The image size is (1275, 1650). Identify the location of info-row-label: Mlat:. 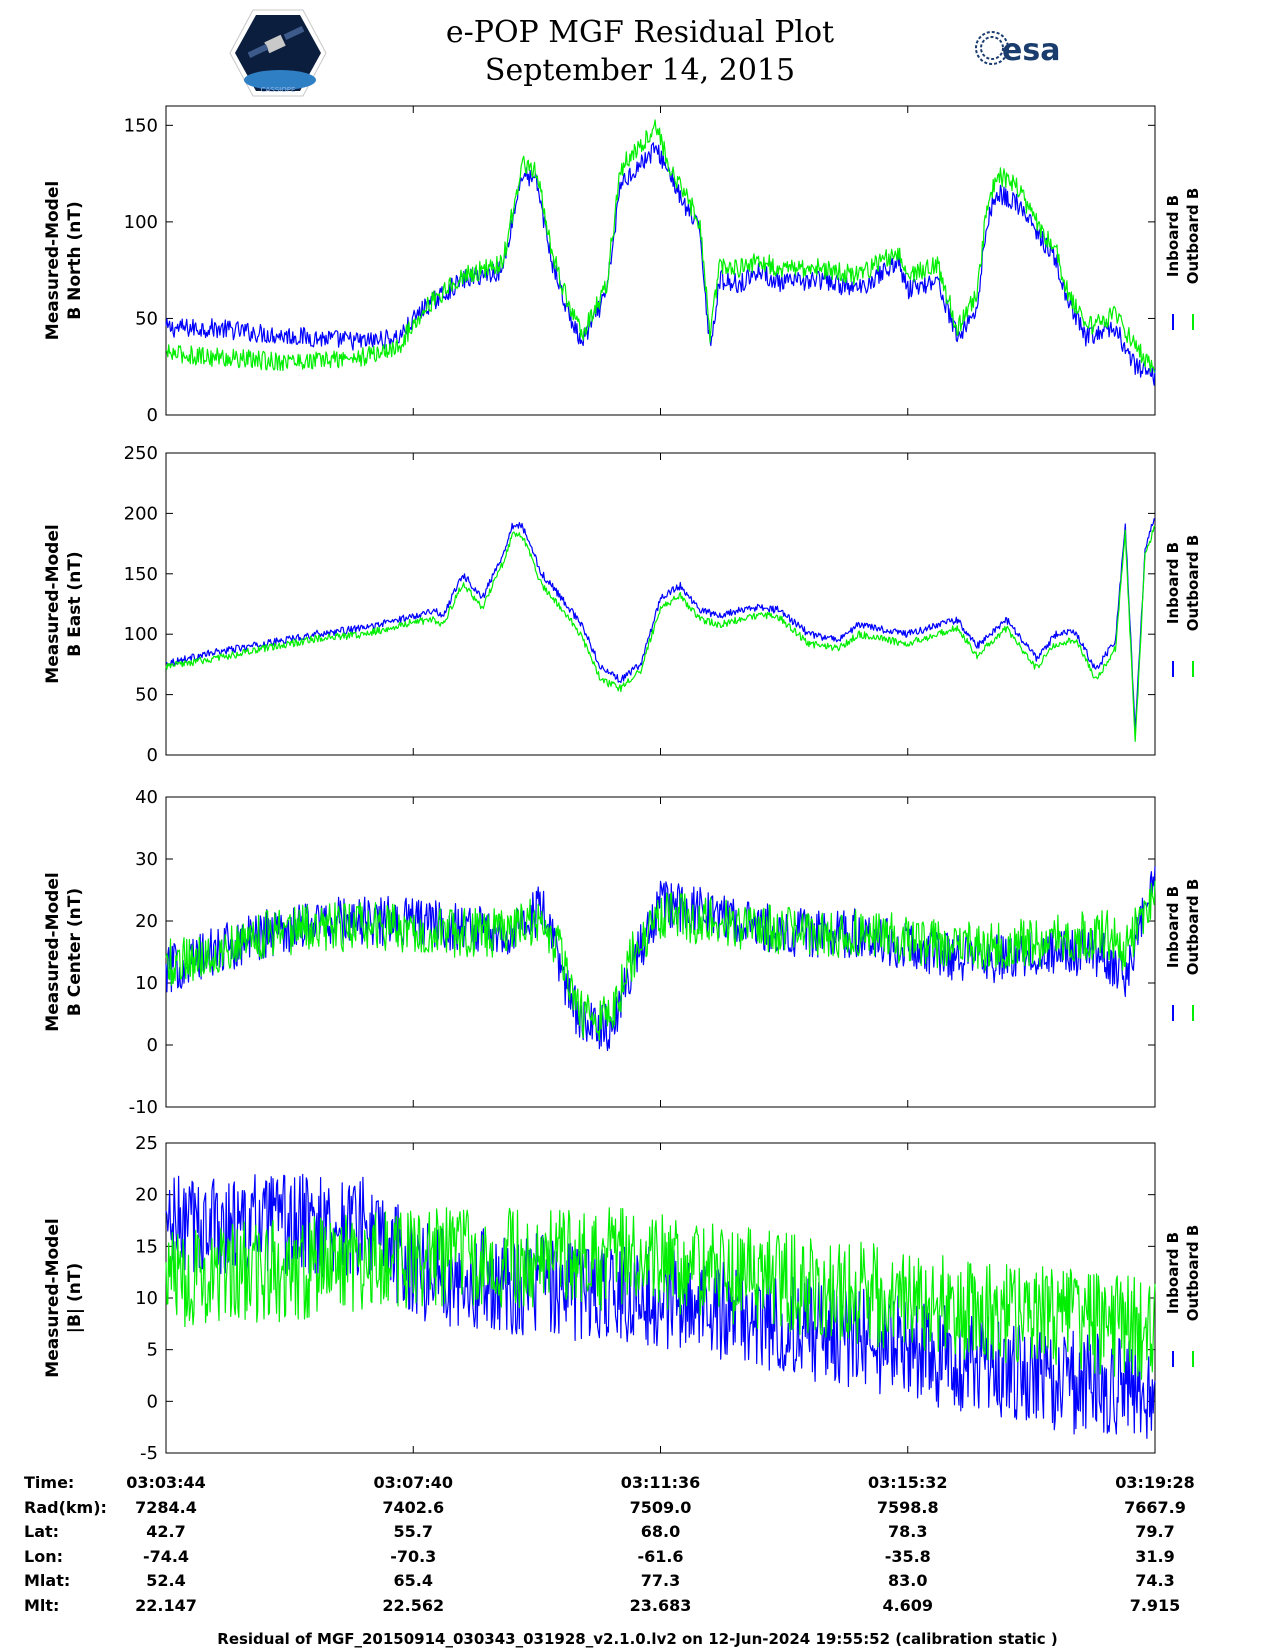
(47, 1580).